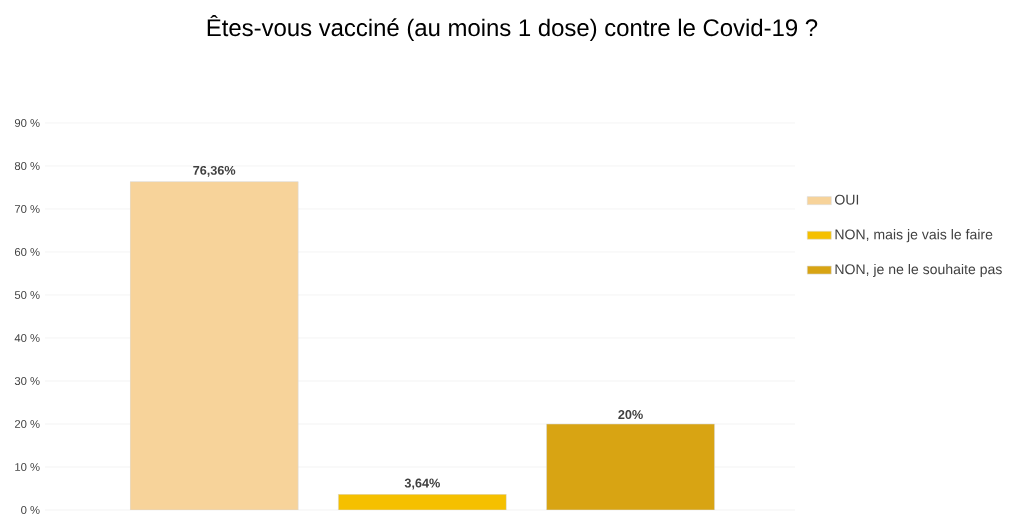  What do you see at coordinates (27, 381) in the screenshot?
I see `y-tick-label: 30 %` at bounding box center [27, 381].